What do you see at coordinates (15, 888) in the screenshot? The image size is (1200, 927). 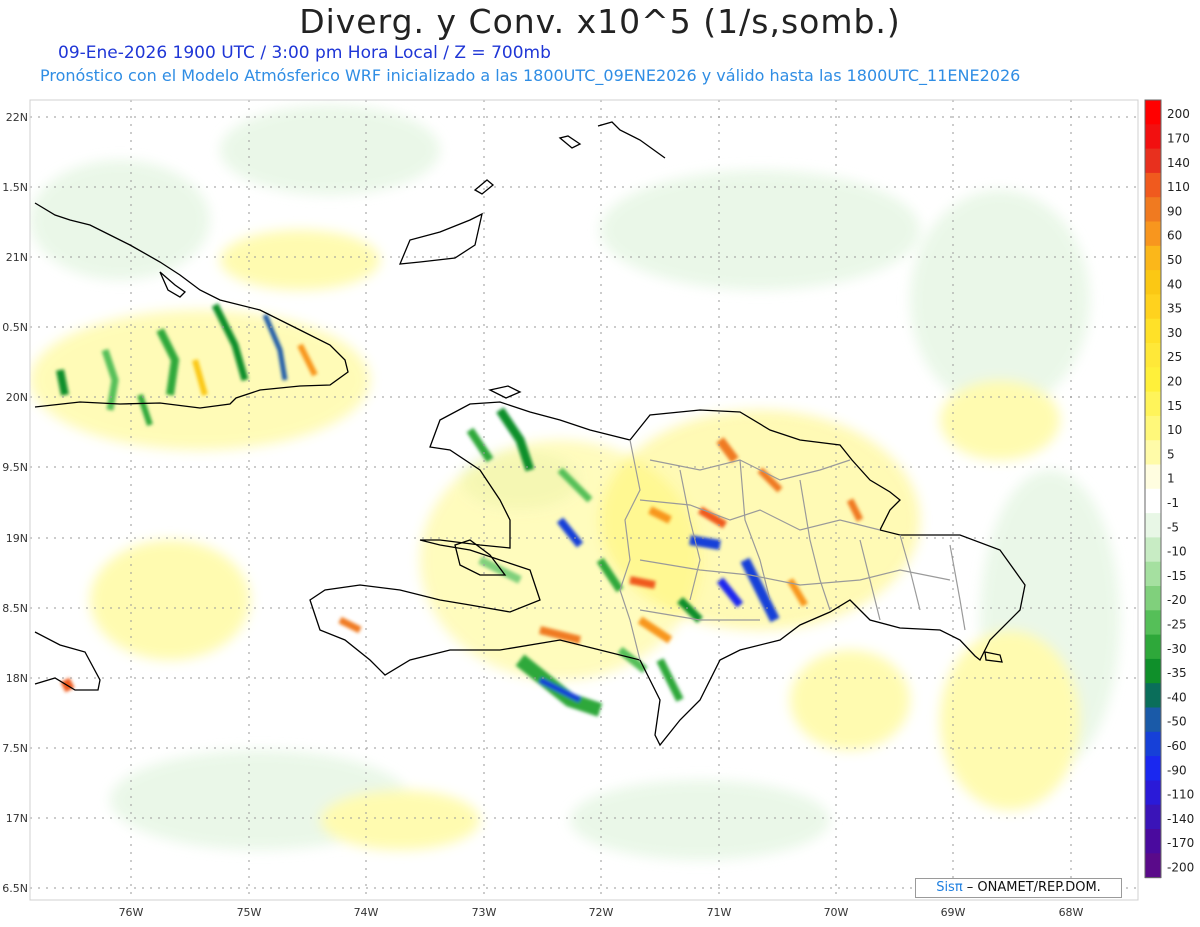 I see `lat-label: 6.5N` at bounding box center [15, 888].